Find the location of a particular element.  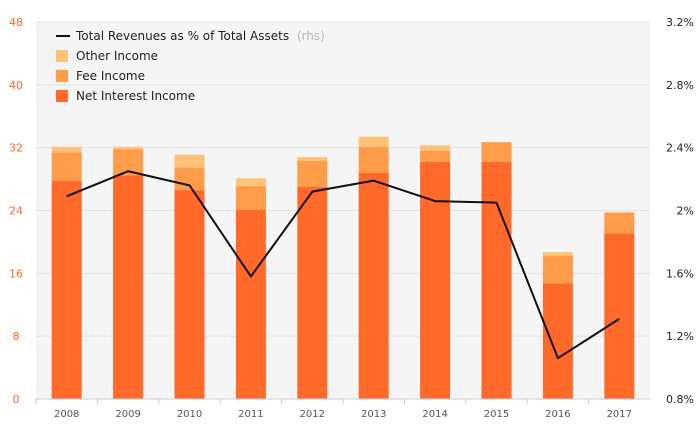

x-tick-label: 2008 is located at coordinates (66, 414).